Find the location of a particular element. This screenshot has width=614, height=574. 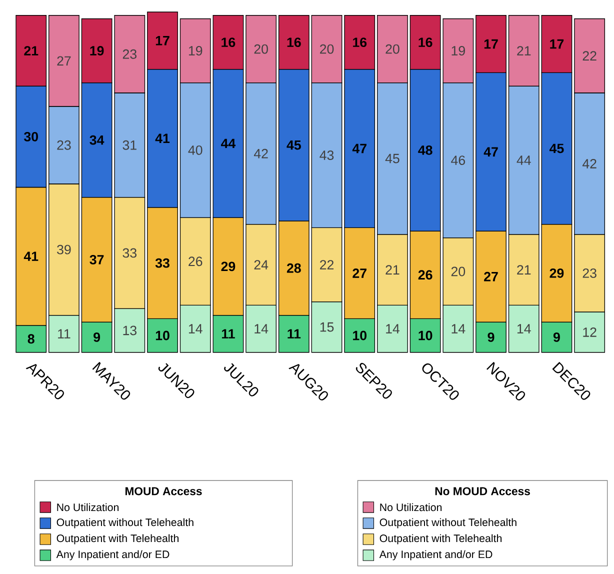

data-label: 28 is located at coordinates (293, 268).